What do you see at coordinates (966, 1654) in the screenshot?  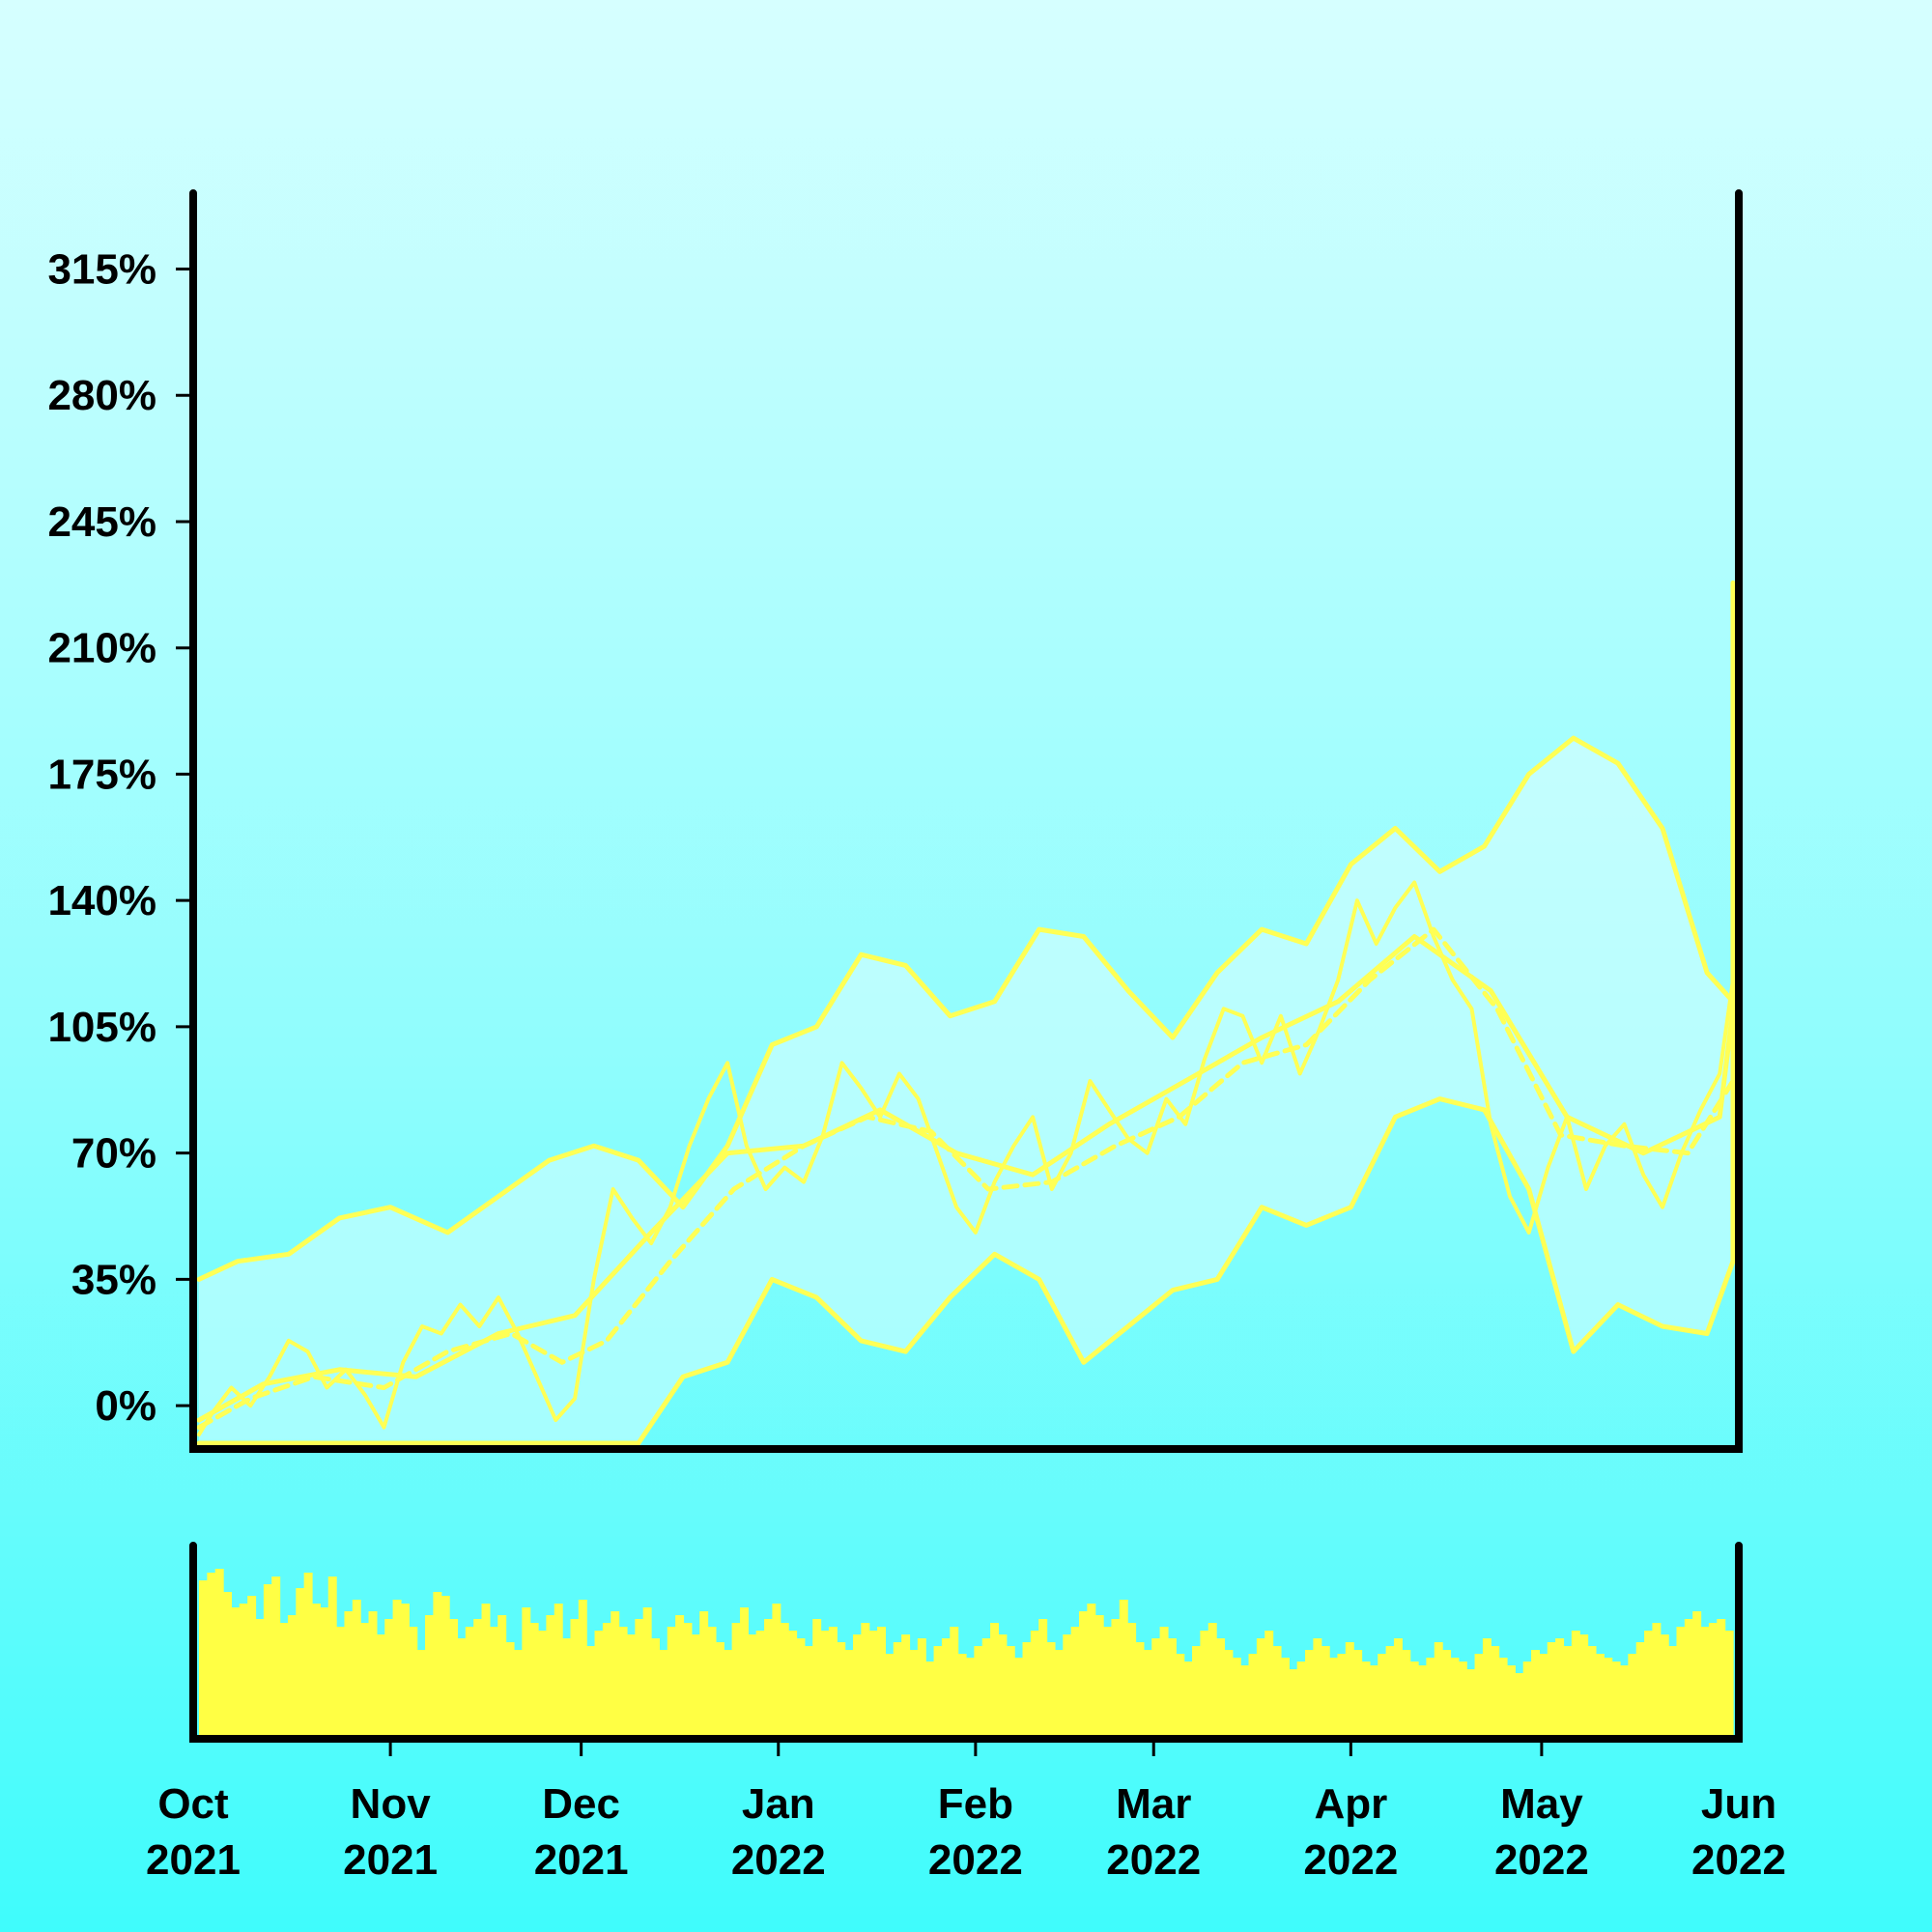 I see `volume-bars` at bounding box center [966, 1654].